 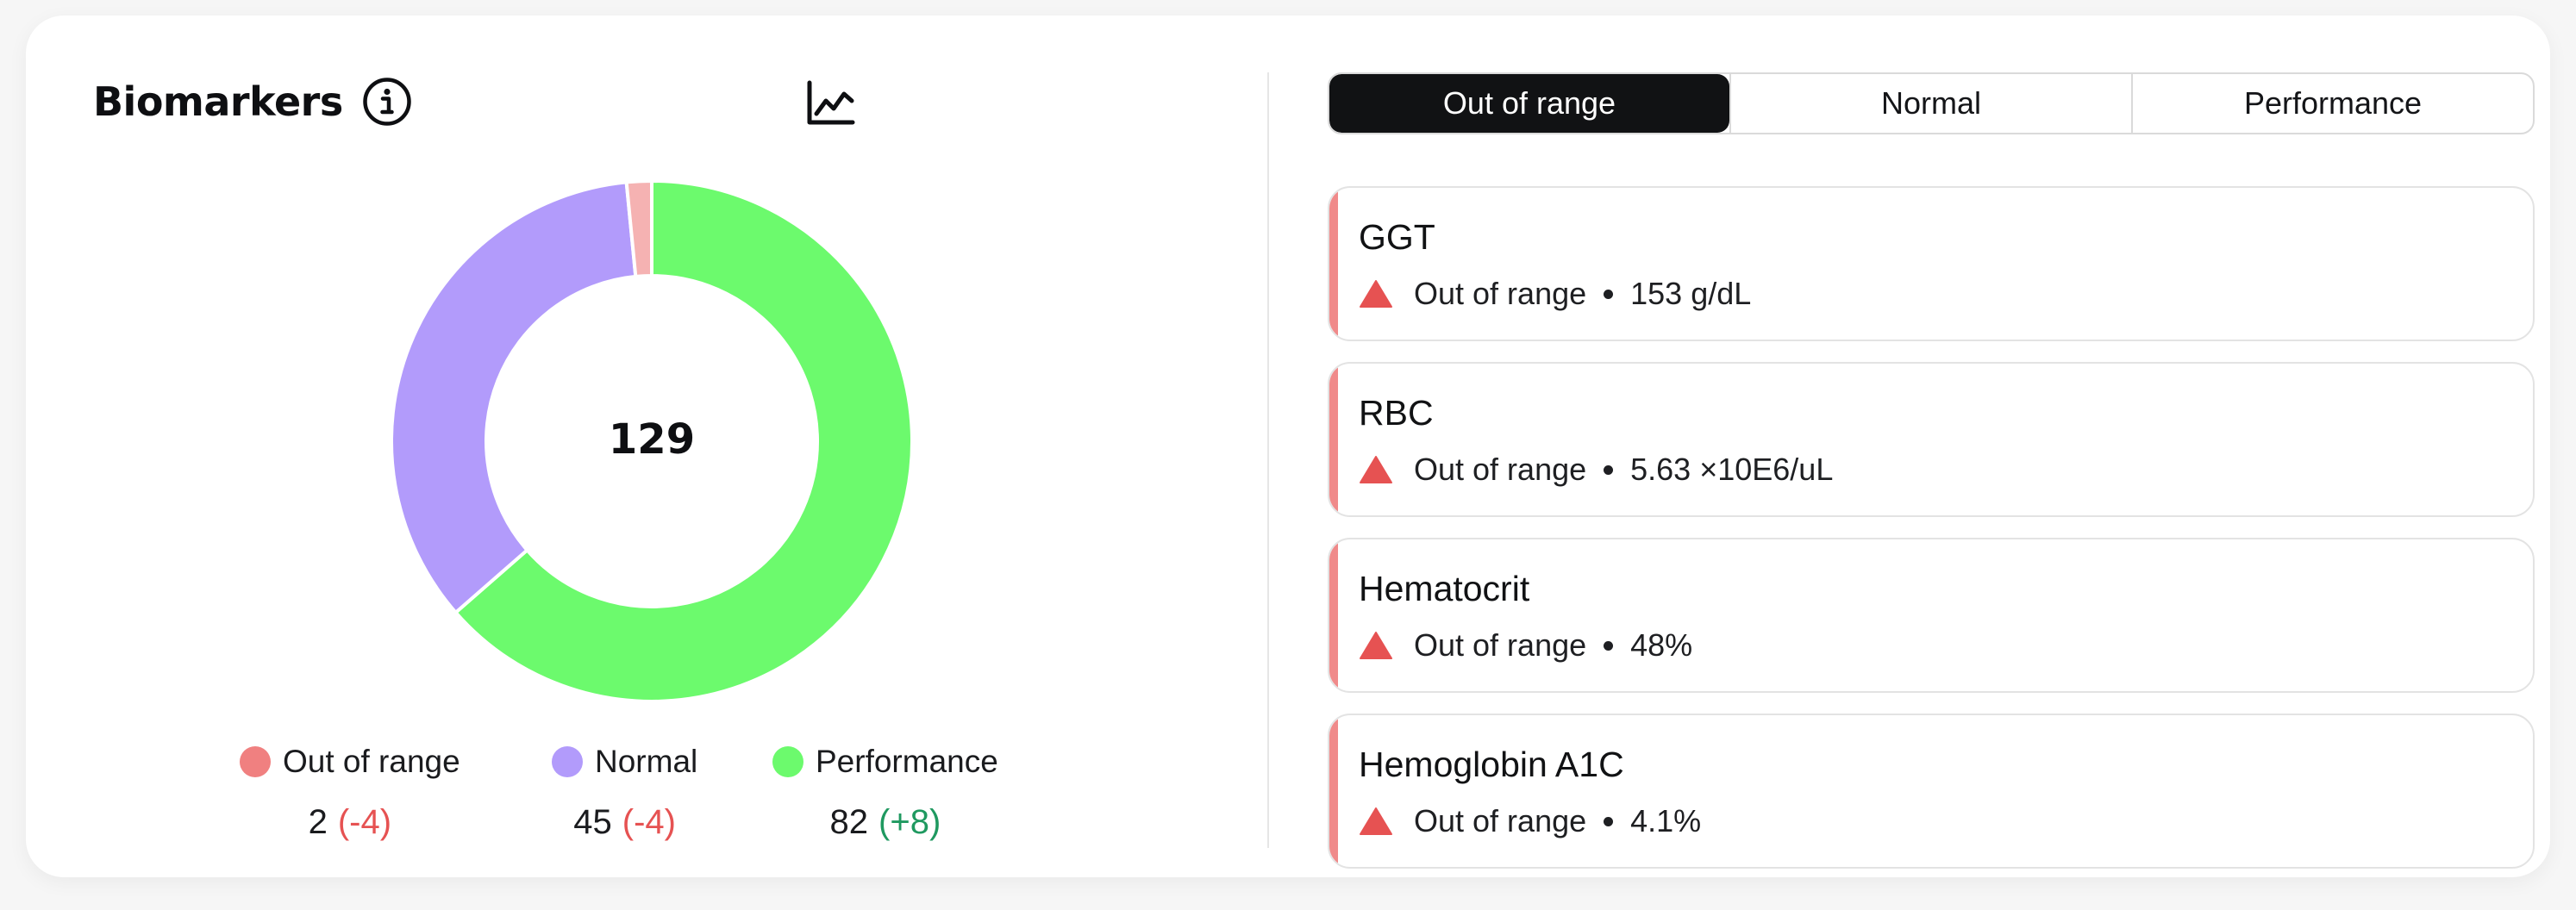 What do you see at coordinates (1529, 103) in the screenshot?
I see `tab-out-of-range: Out of range` at bounding box center [1529, 103].